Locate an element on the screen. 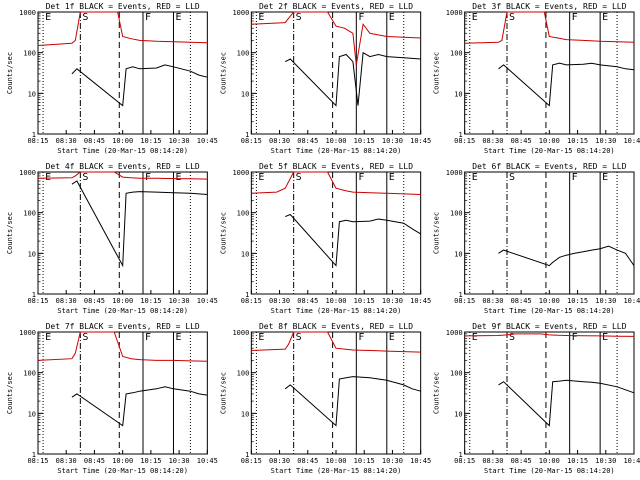 The image size is (640, 480). chart-title: Det 7f BLACK = Events, RED = LLD is located at coordinates (123, 326).